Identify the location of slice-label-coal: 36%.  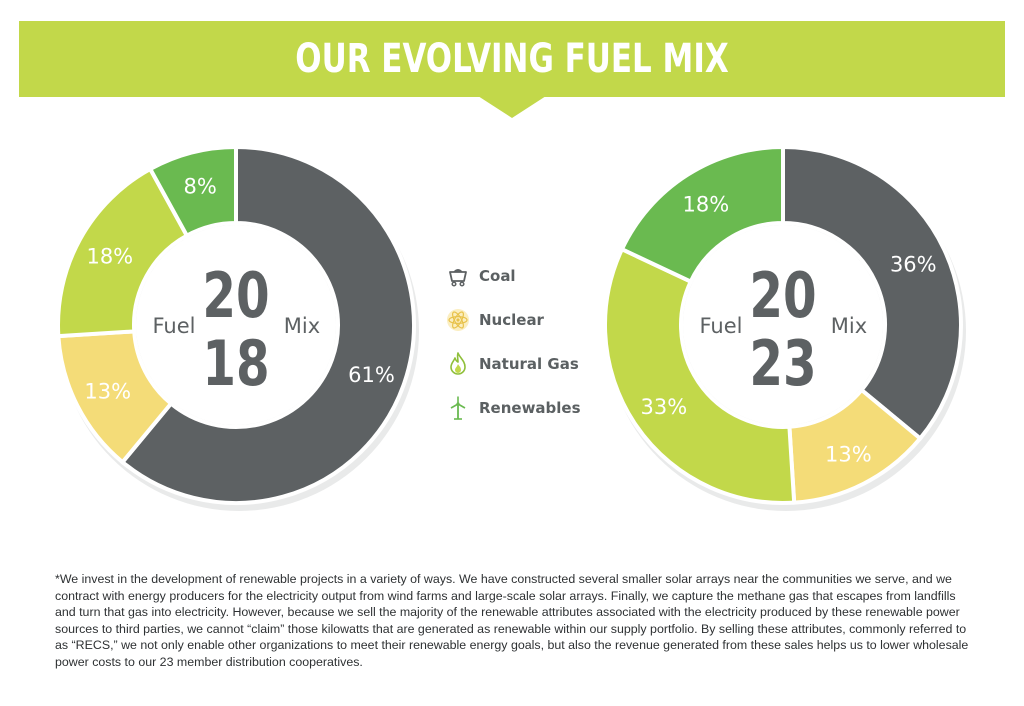
(913, 265).